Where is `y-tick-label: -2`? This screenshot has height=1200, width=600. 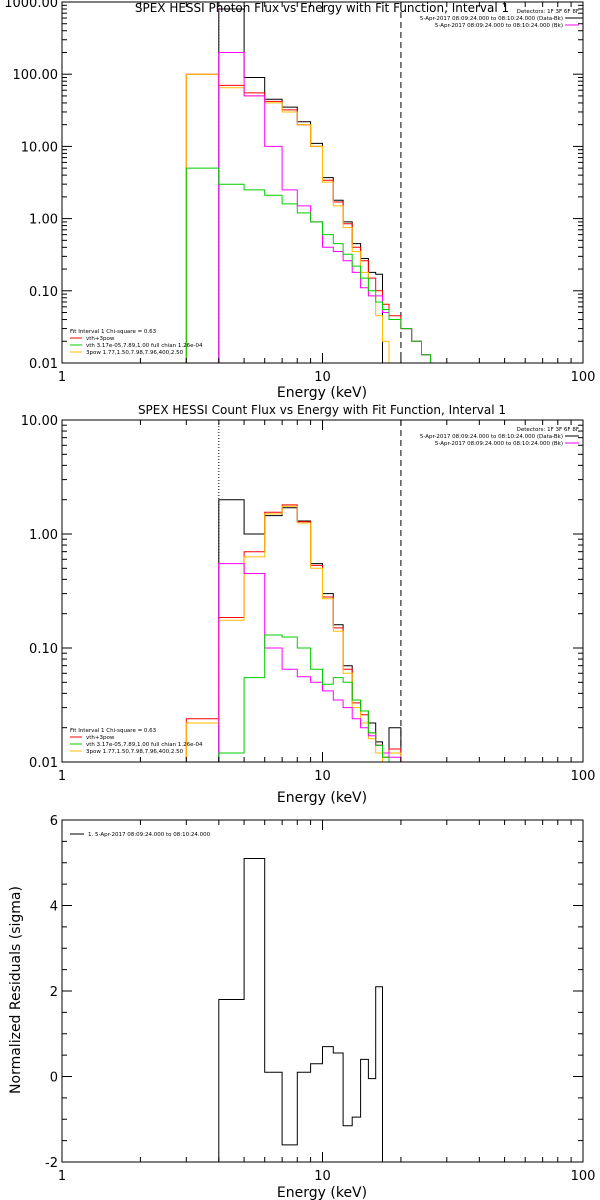 y-tick-label: -2 is located at coordinates (51, 1163).